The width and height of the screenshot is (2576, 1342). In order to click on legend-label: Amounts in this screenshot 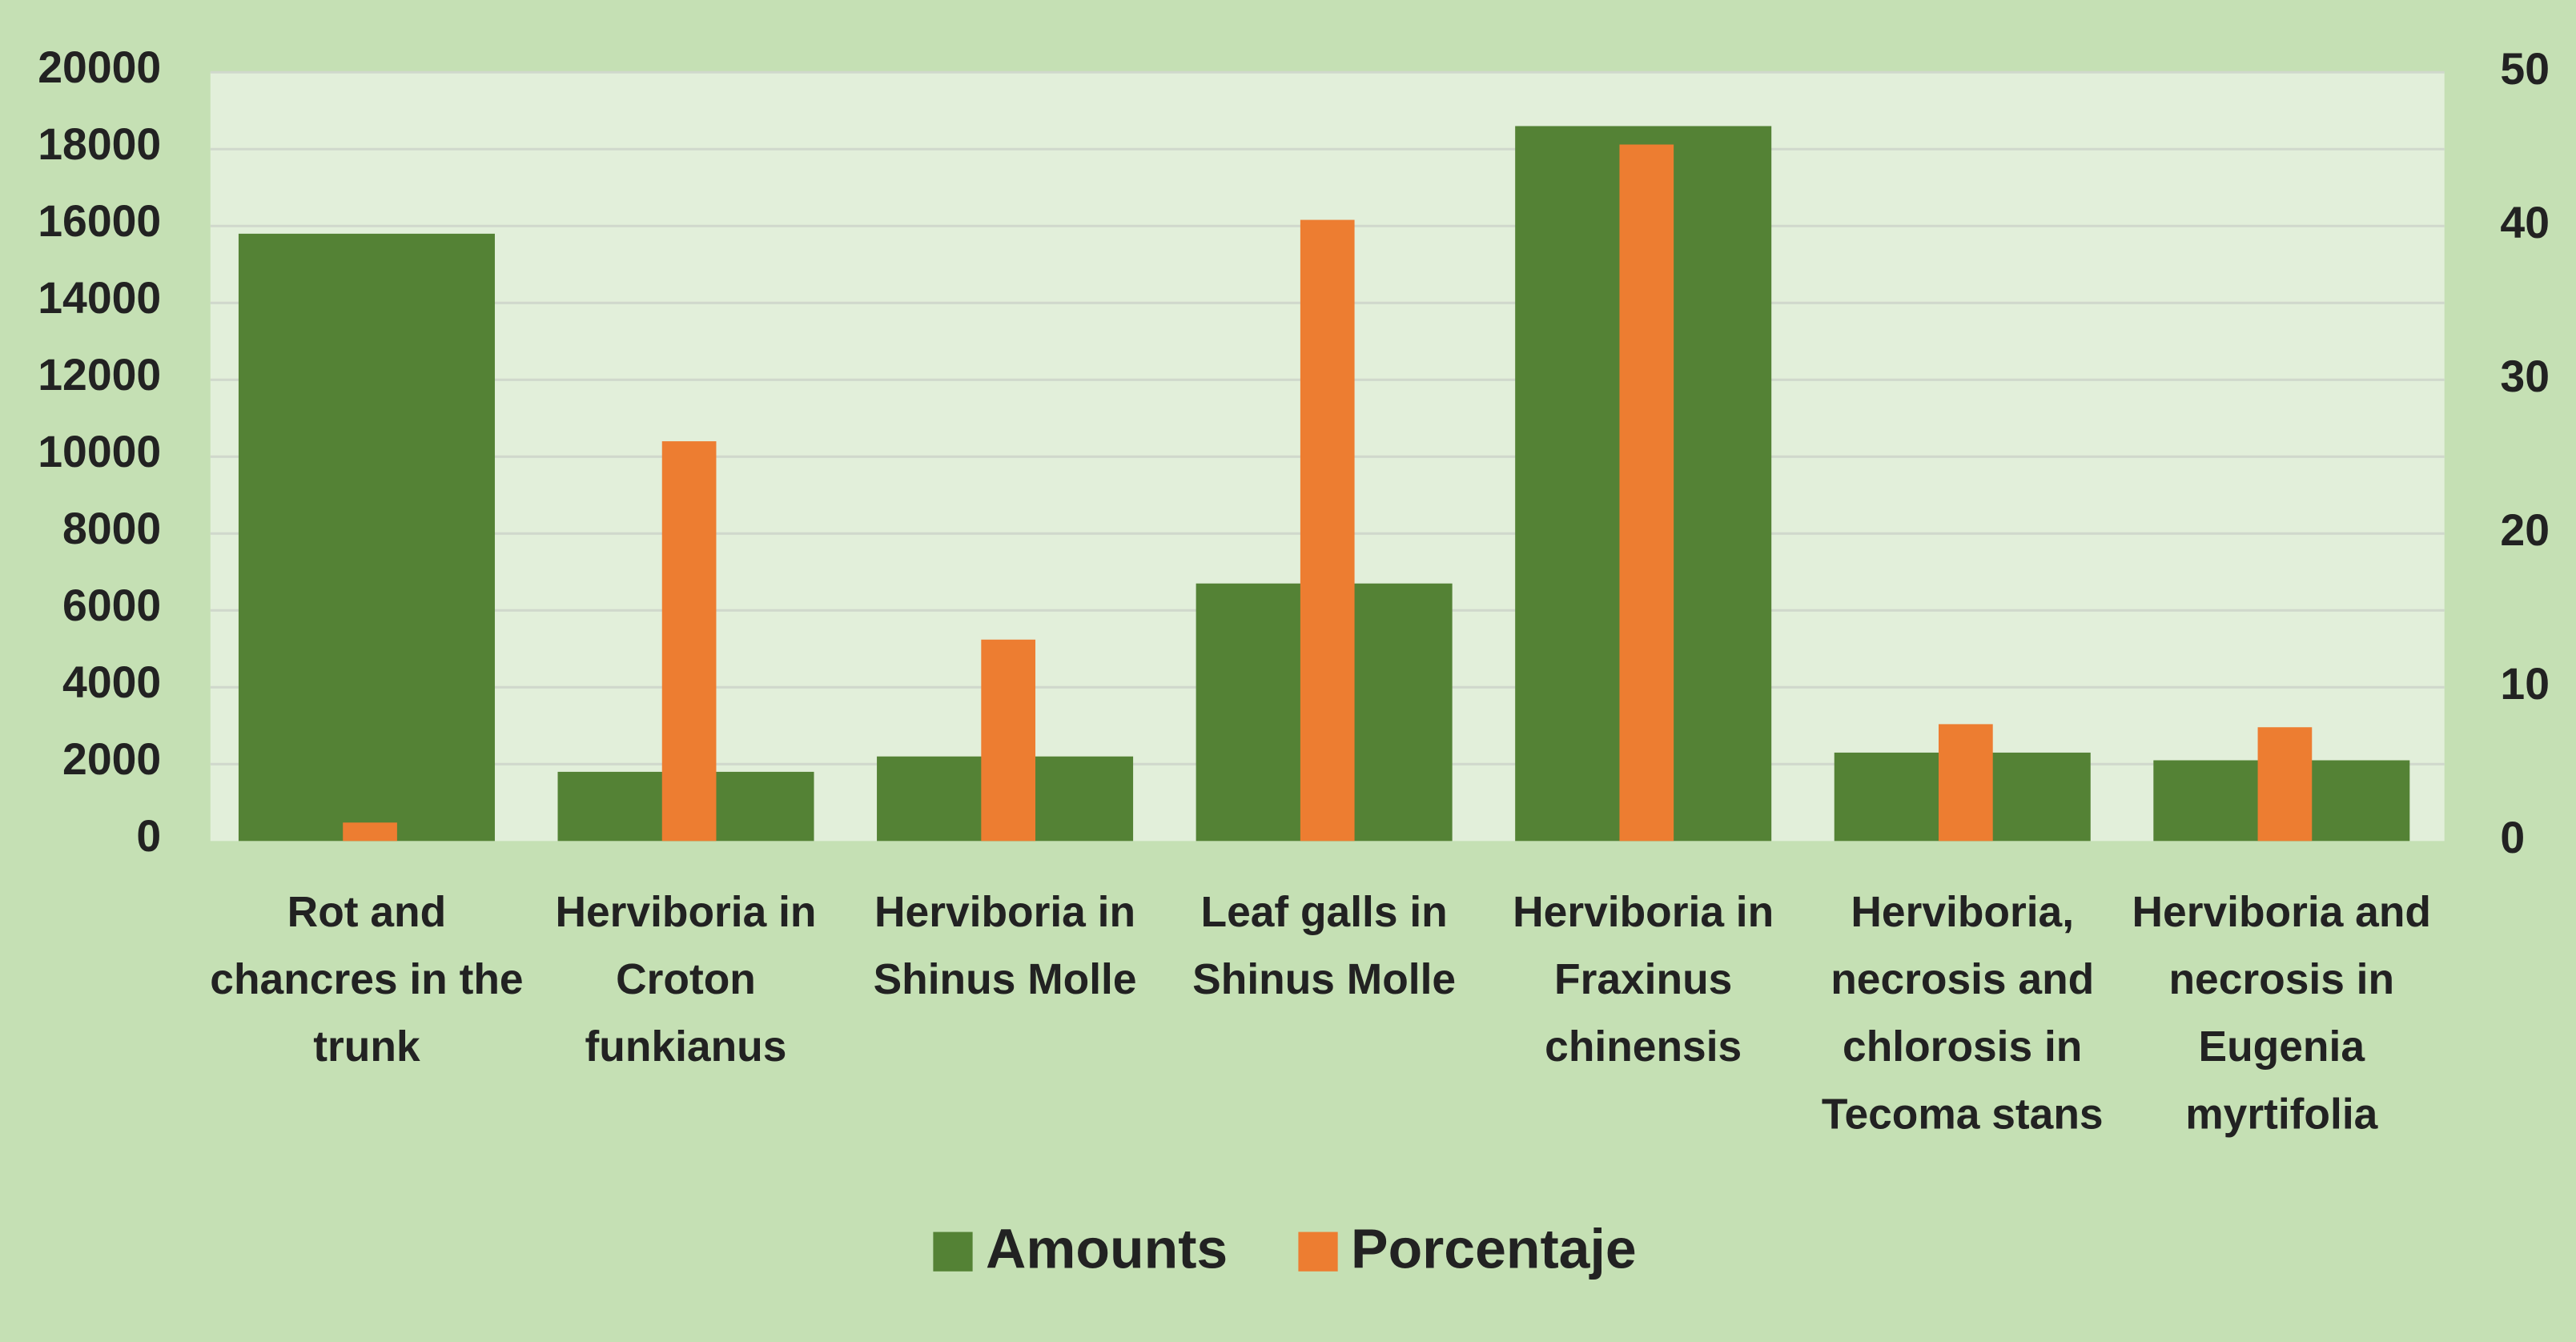, I will do `click(1107, 1249)`.